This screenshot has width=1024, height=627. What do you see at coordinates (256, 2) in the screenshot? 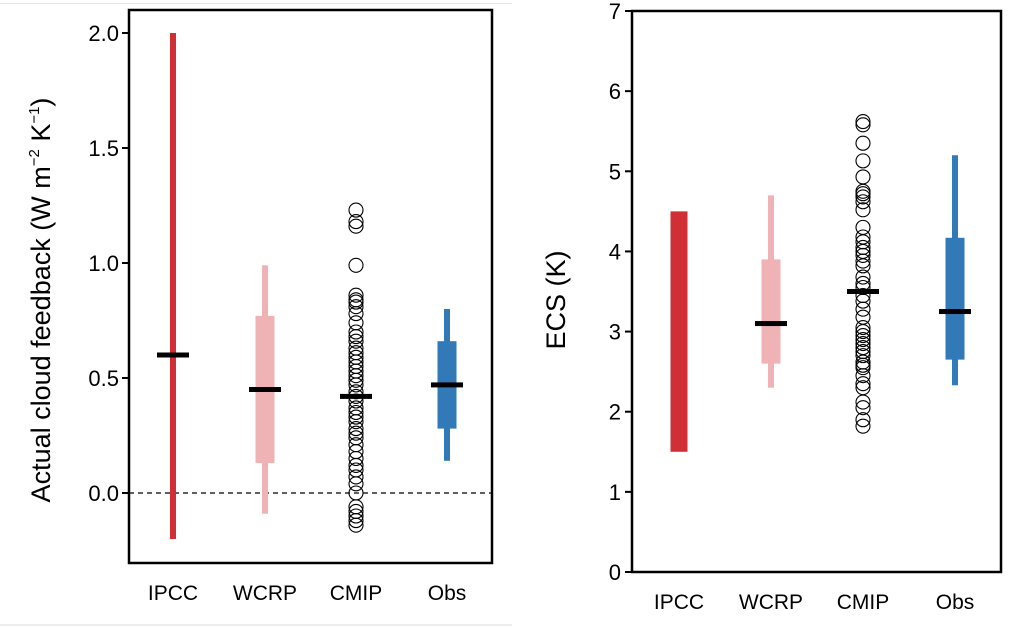
I see `page-top-divider` at bounding box center [256, 2].